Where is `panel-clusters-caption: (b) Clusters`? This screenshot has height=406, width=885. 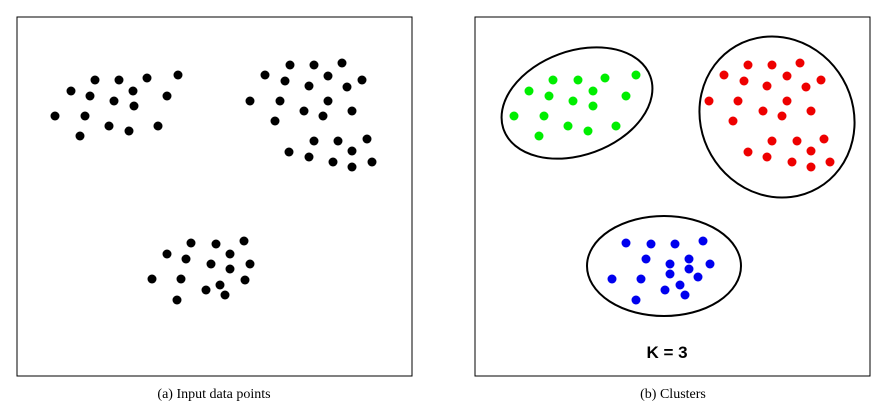 panel-clusters-caption: (b) Clusters is located at coordinates (673, 394).